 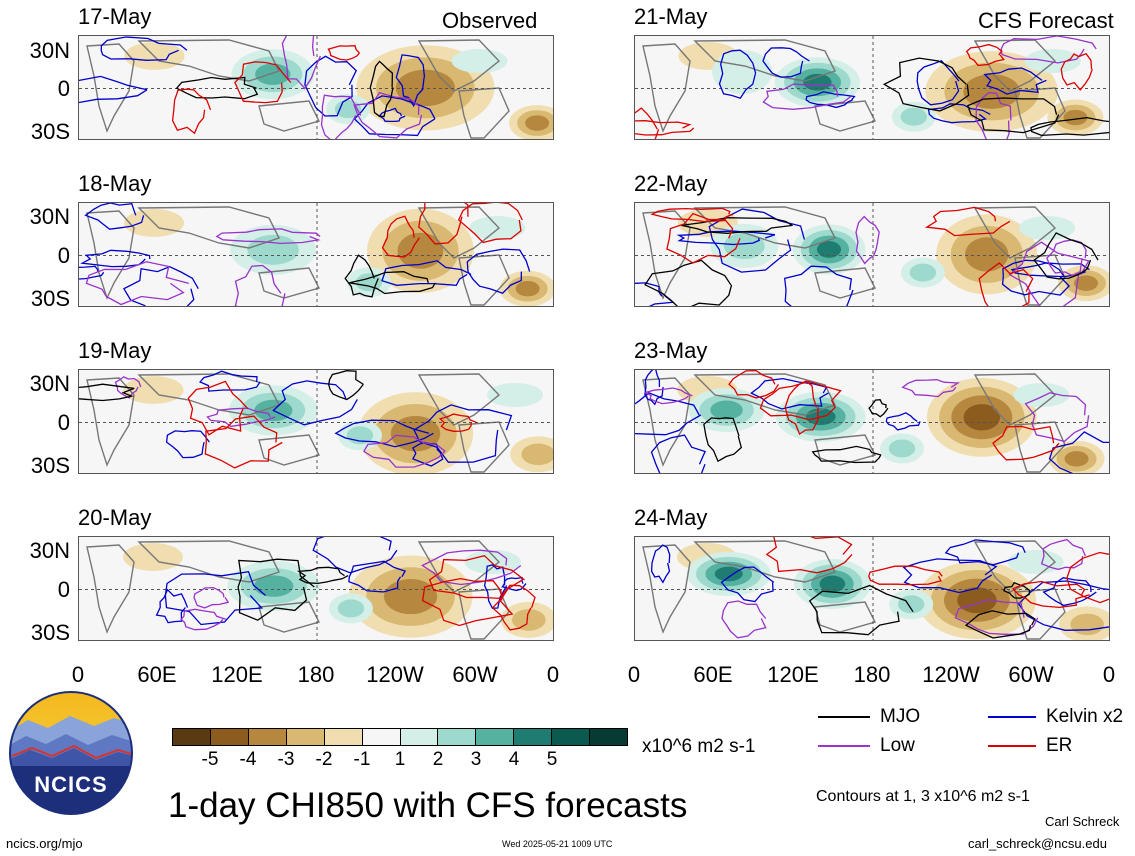 What do you see at coordinates (699, 746) in the screenshot?
I see `colorbar-units: x10^6 m2 s-1` at bounding box center [699, 746].